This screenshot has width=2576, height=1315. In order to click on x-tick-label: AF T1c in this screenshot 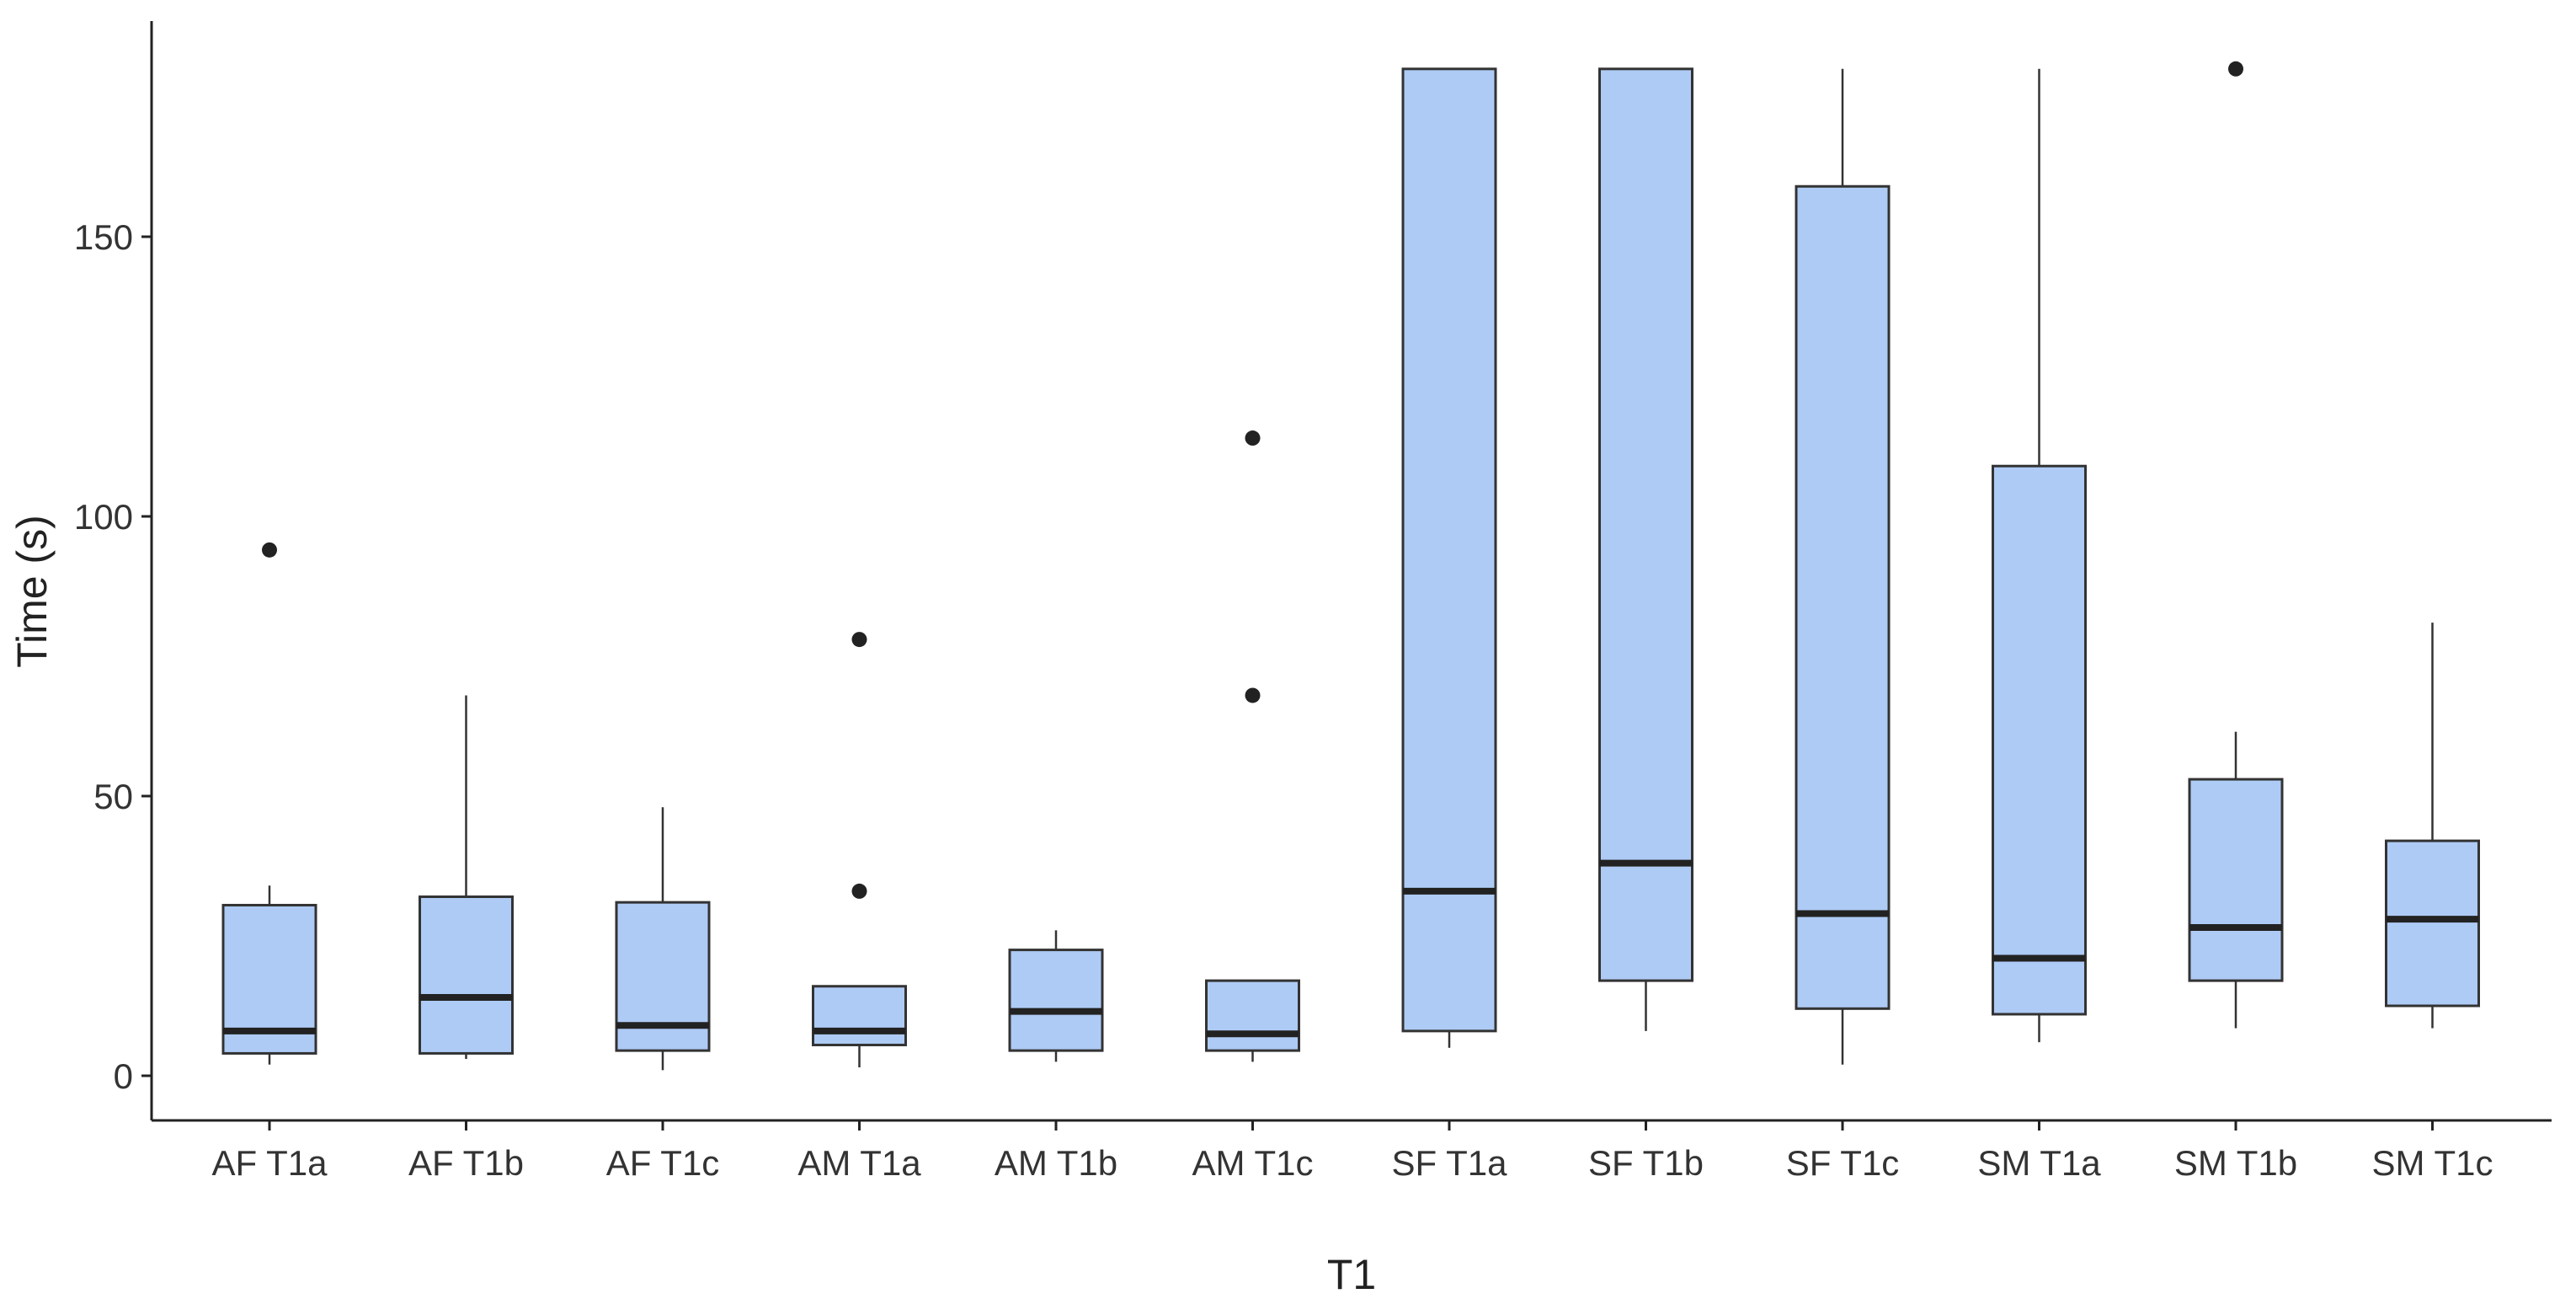, I will do `click(663, 1163)`.